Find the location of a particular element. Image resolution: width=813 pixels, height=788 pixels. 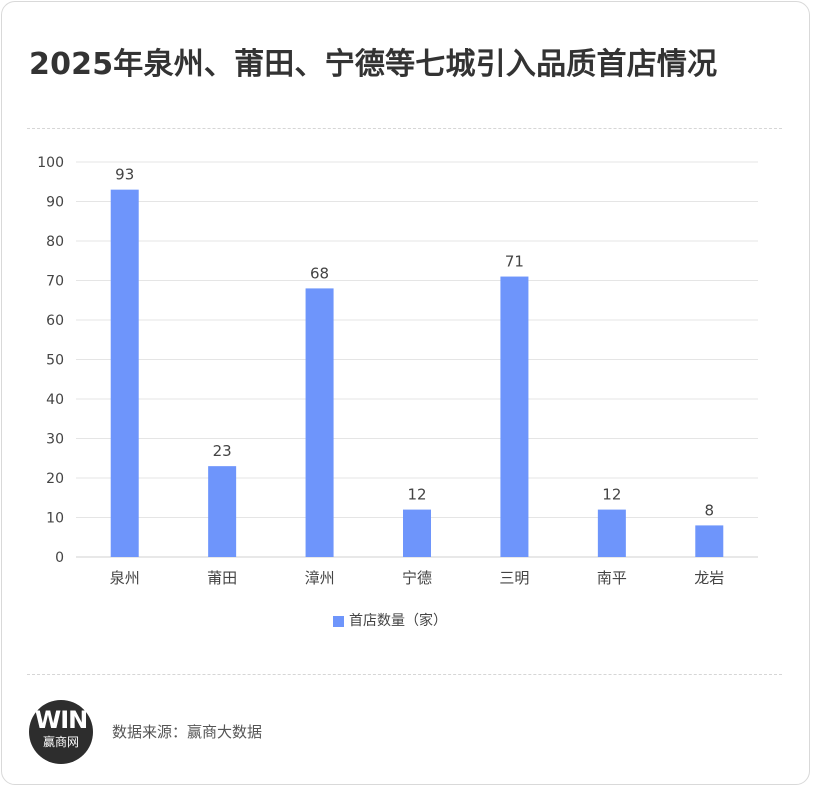

y-tick-label: 90 is located at coordinates (55, 203).